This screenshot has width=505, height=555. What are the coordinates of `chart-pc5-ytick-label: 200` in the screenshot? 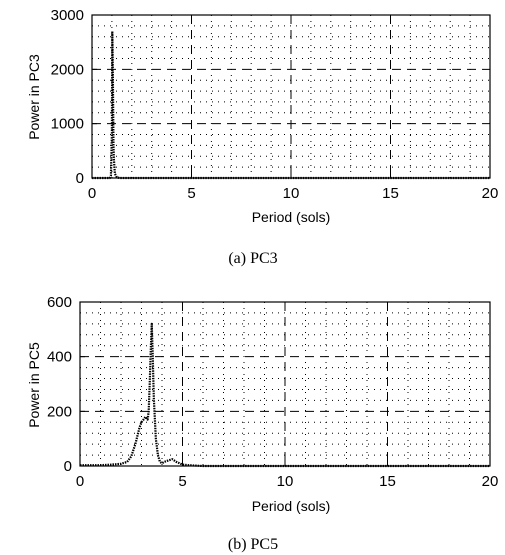 It's located at (59, 411).